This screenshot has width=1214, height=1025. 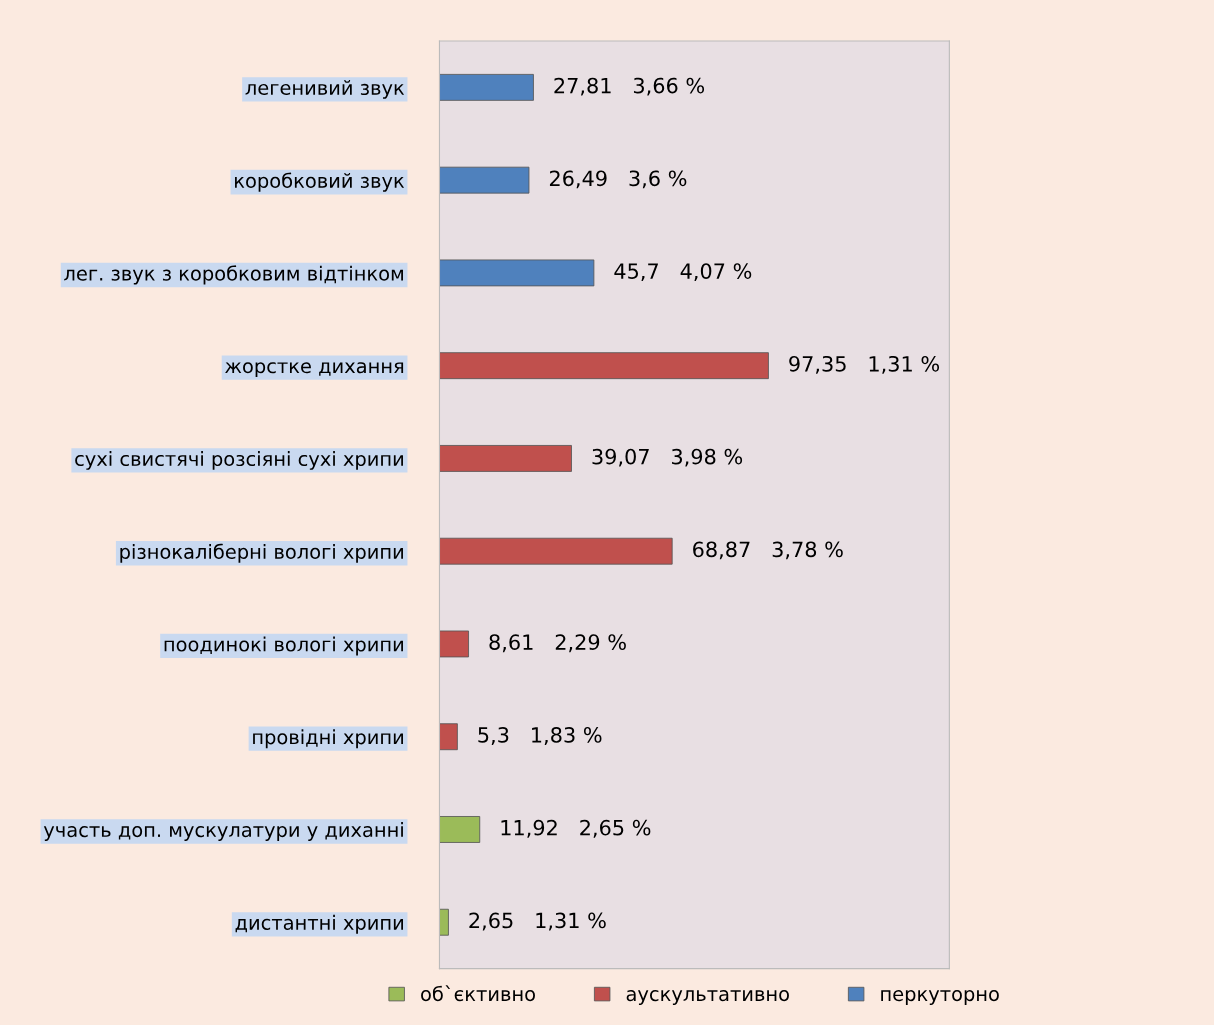 I want to click on y-tick-label: жорстке дихання, so click(x=314, y=370).